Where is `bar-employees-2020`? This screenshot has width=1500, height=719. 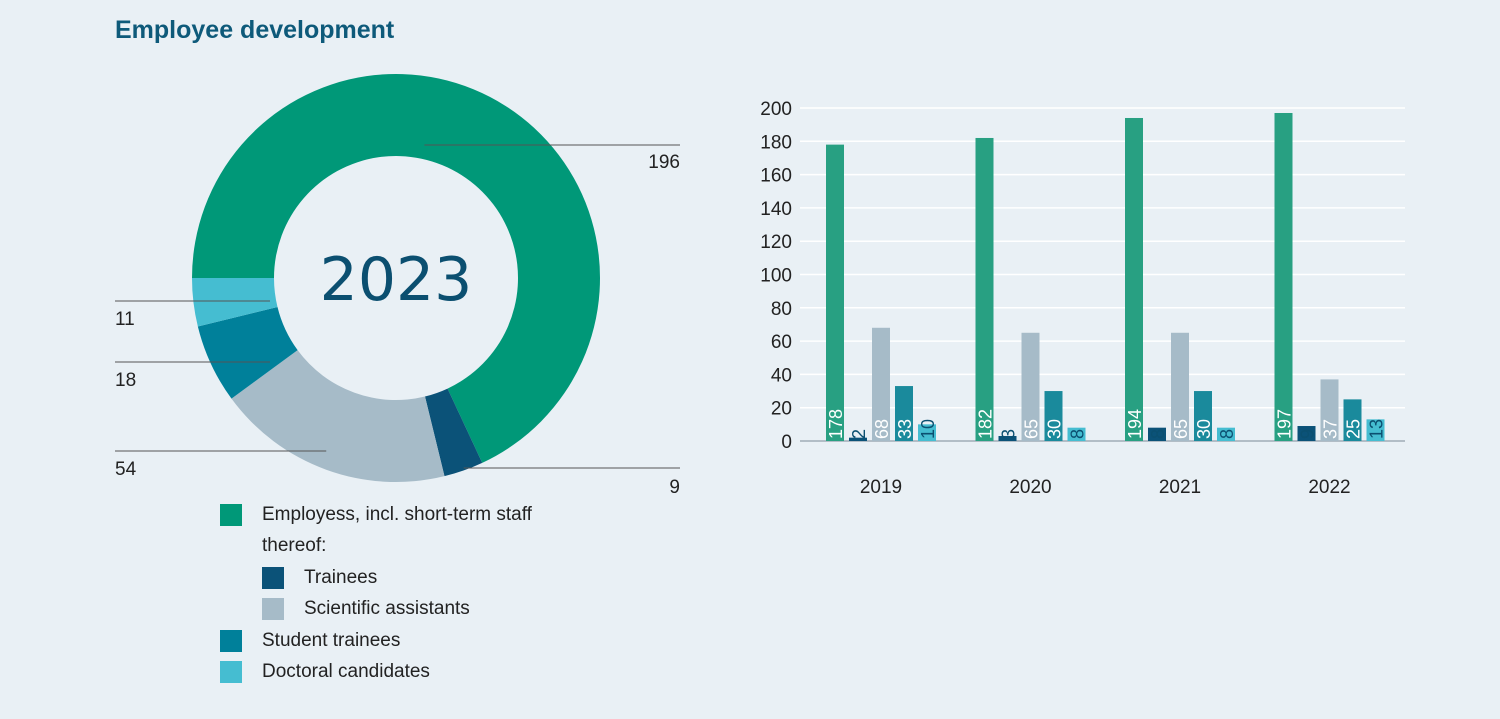 bar-employees-2020 is located at coordinates (984, 289).